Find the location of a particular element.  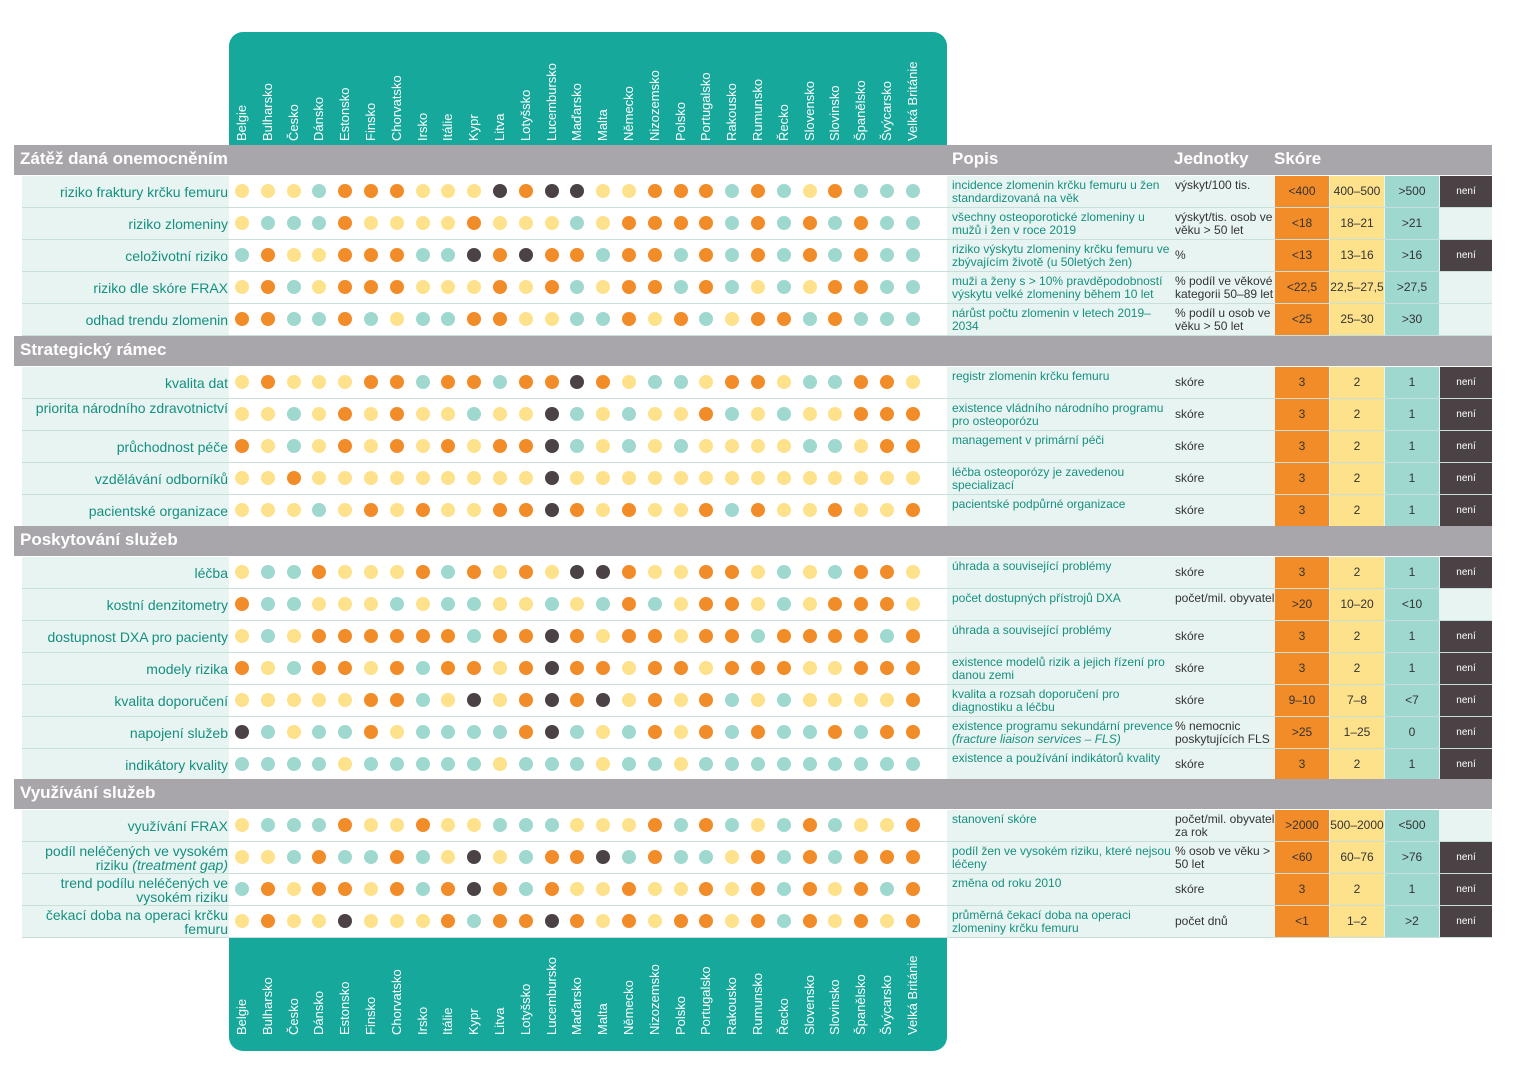

score-cell: >30 is located at coordinates (1412, 319).